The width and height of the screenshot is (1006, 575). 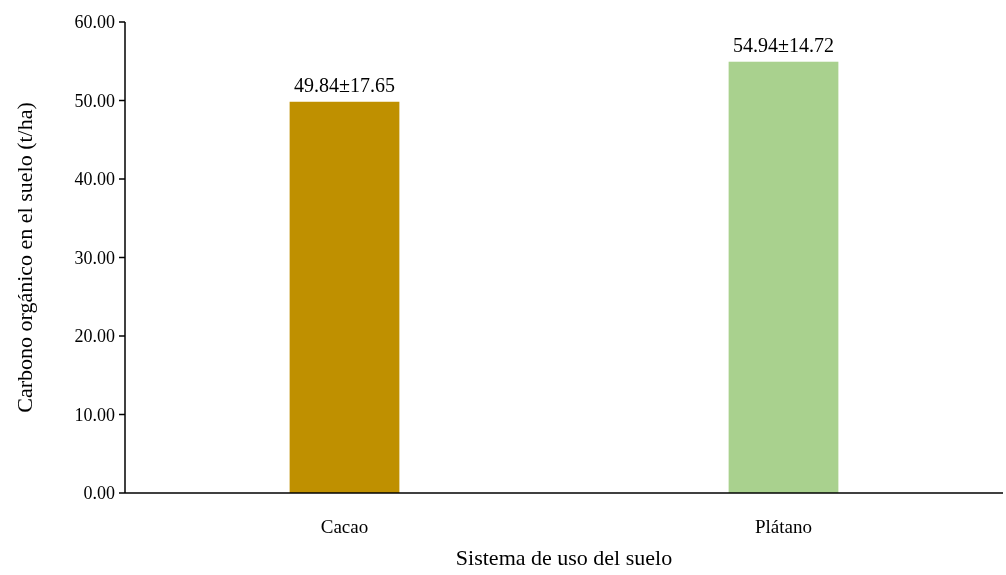 What do you see at coordinates (94, 257) in the screenshot?
I see `y-tick-label: 30.00` at bounding box center [94, 257].